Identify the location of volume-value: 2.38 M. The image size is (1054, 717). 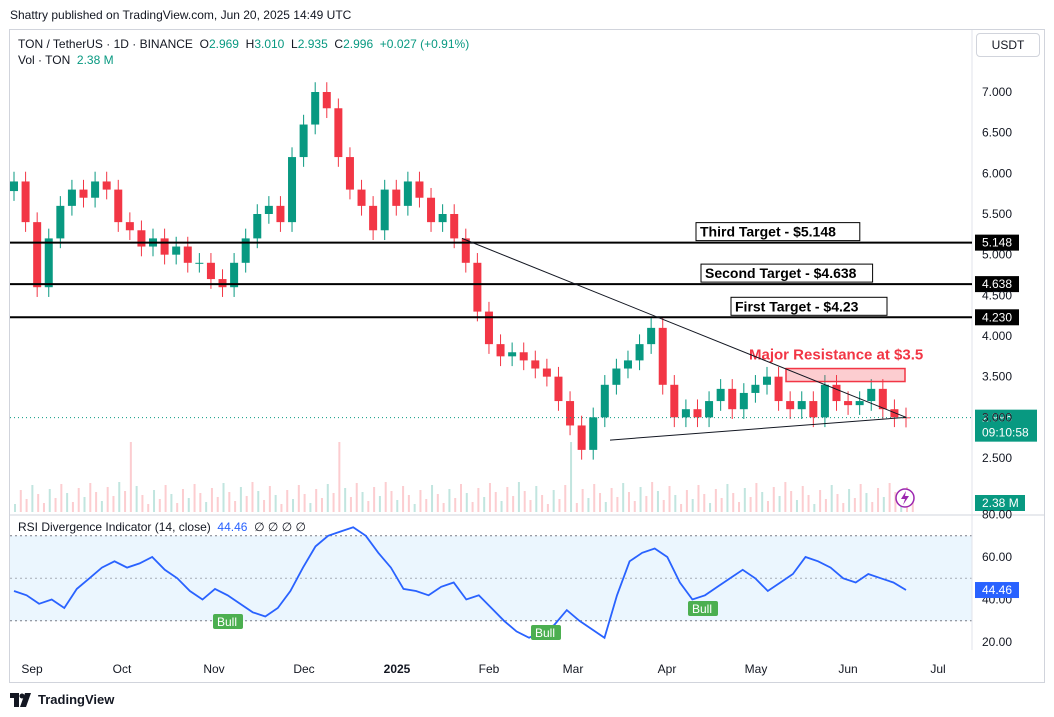
(95, 60).